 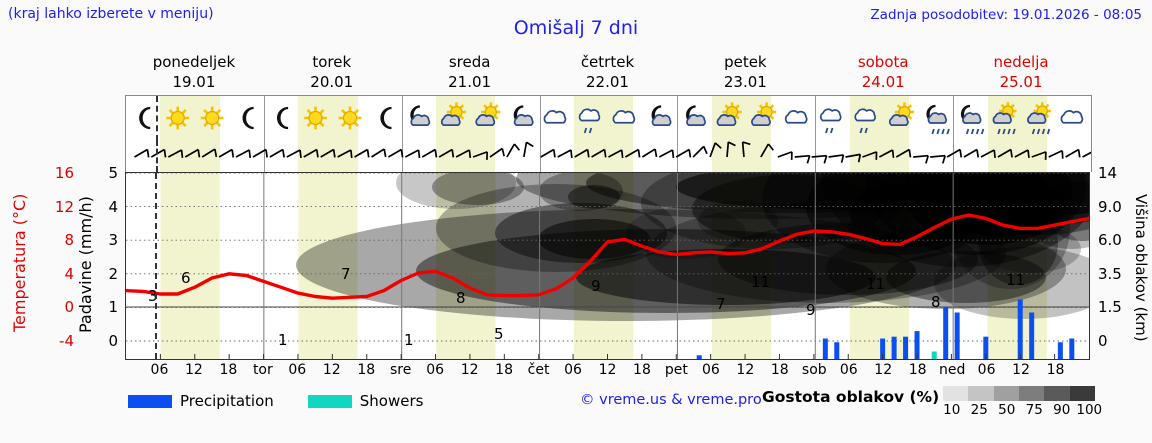 What do you see at coordinates (555, 117) in the screenshot?
I see `cloud-icon` at bounding box center [555, 117].